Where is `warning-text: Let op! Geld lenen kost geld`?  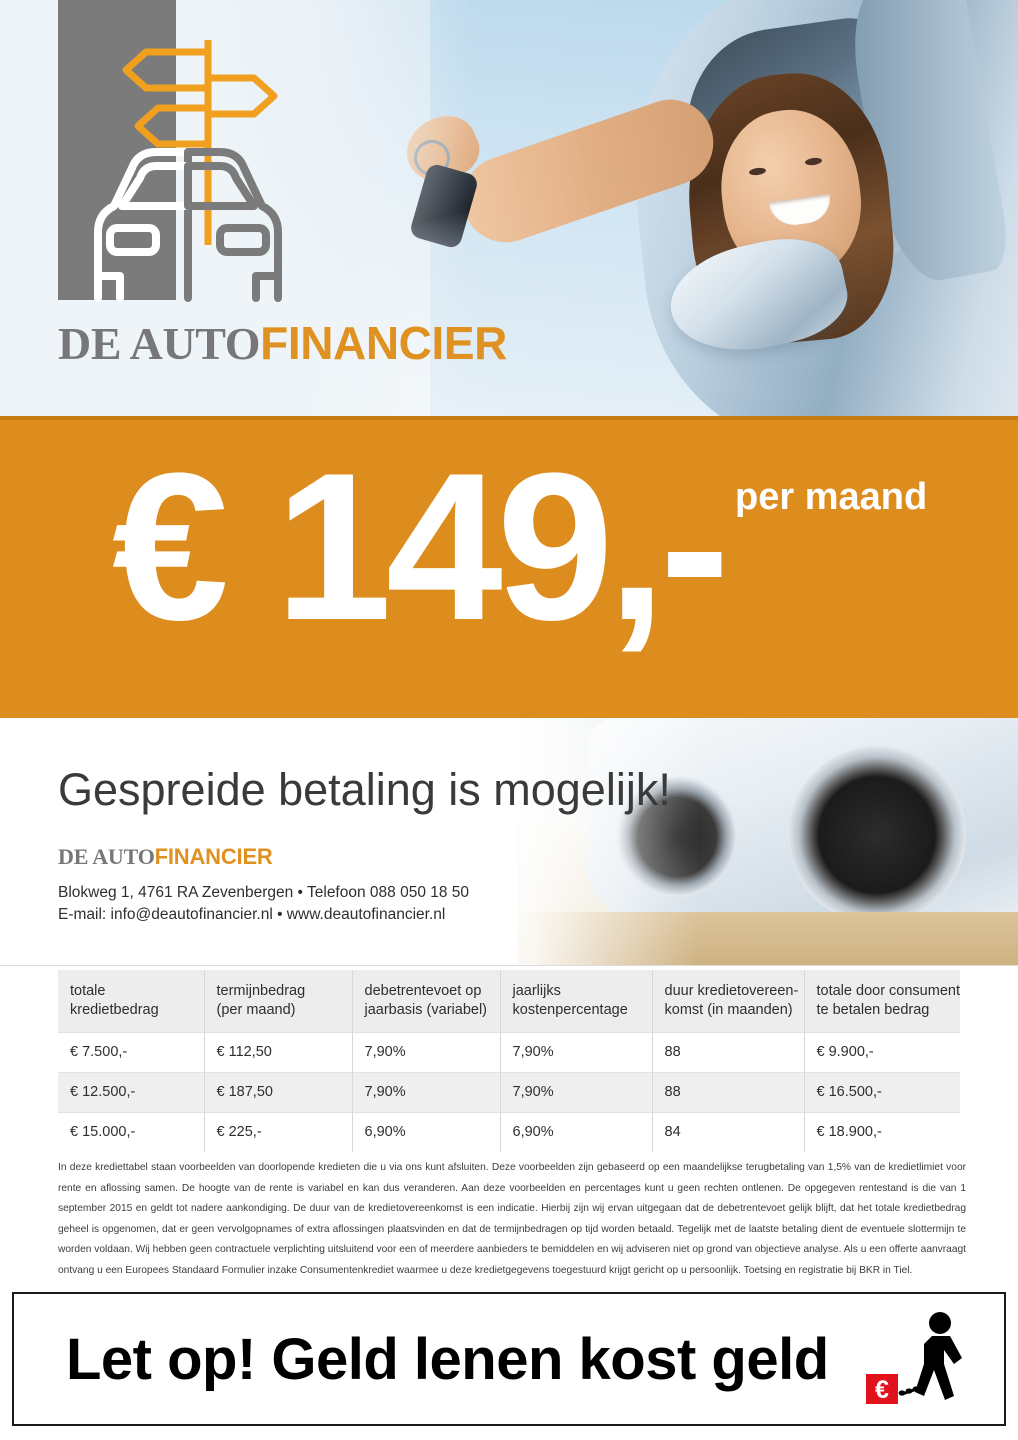 warning-text: Let op! Geld lenen kost geld is located at coordinates (447, 1359).